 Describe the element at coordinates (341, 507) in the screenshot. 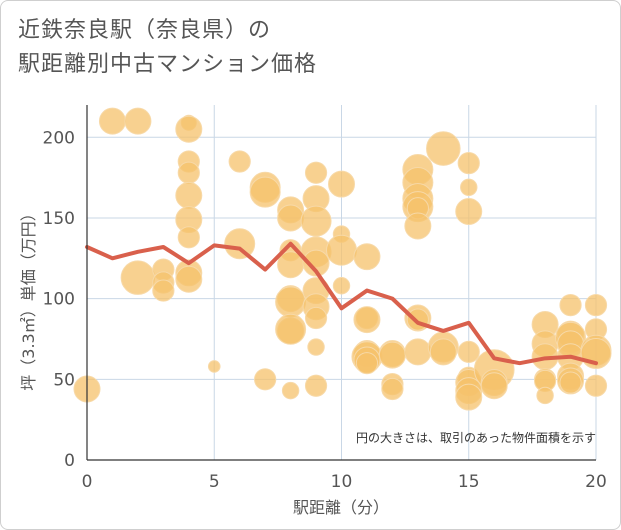

I see `x-axis-label: 駅距離（分）` at that location.